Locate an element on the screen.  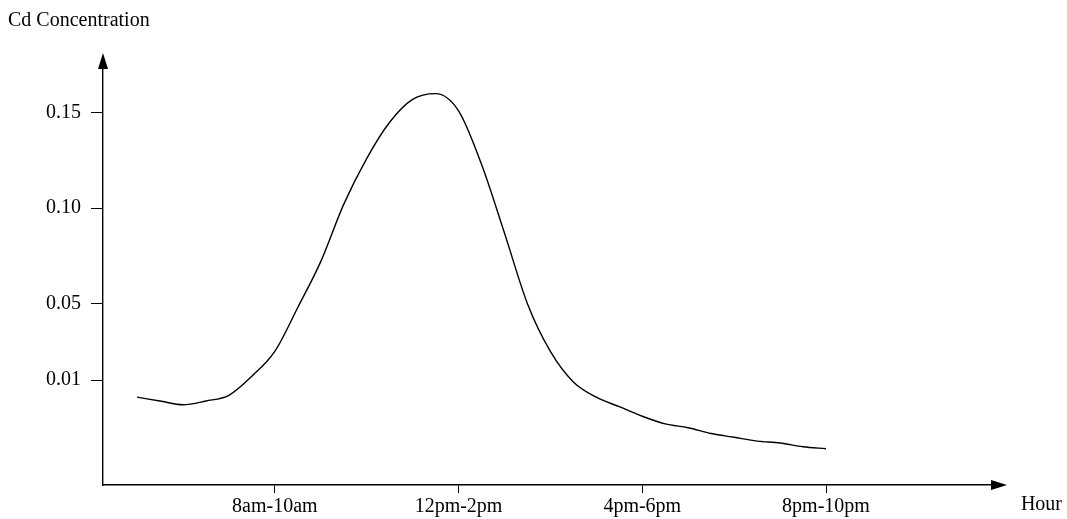
text: Hour is located at coordinates (1041, 503).